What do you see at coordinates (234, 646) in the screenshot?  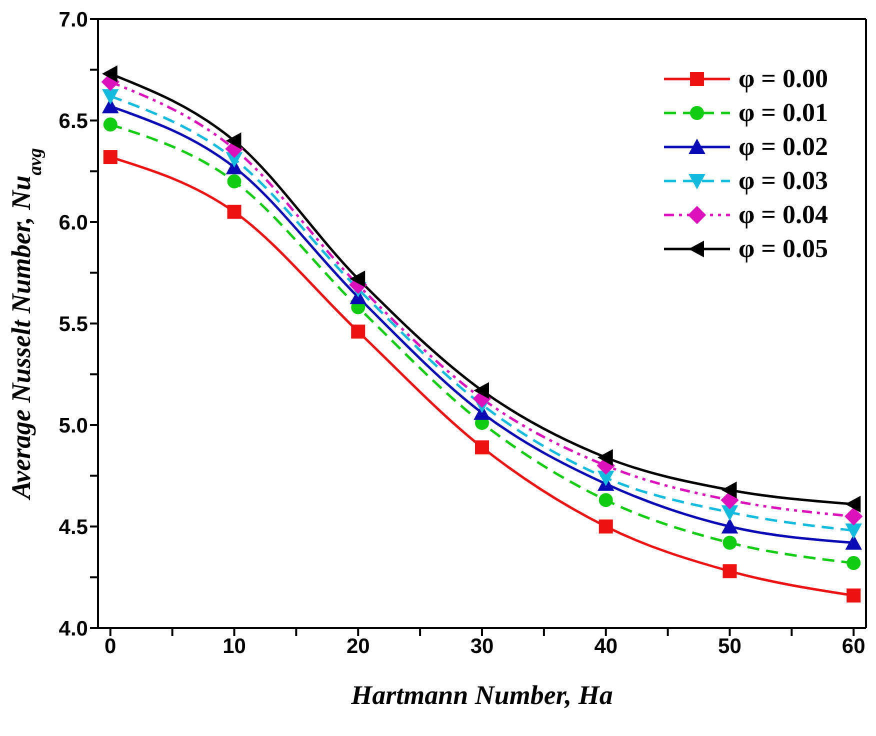 I see `x-tick-label: 10` at bounding box center [234, 646].